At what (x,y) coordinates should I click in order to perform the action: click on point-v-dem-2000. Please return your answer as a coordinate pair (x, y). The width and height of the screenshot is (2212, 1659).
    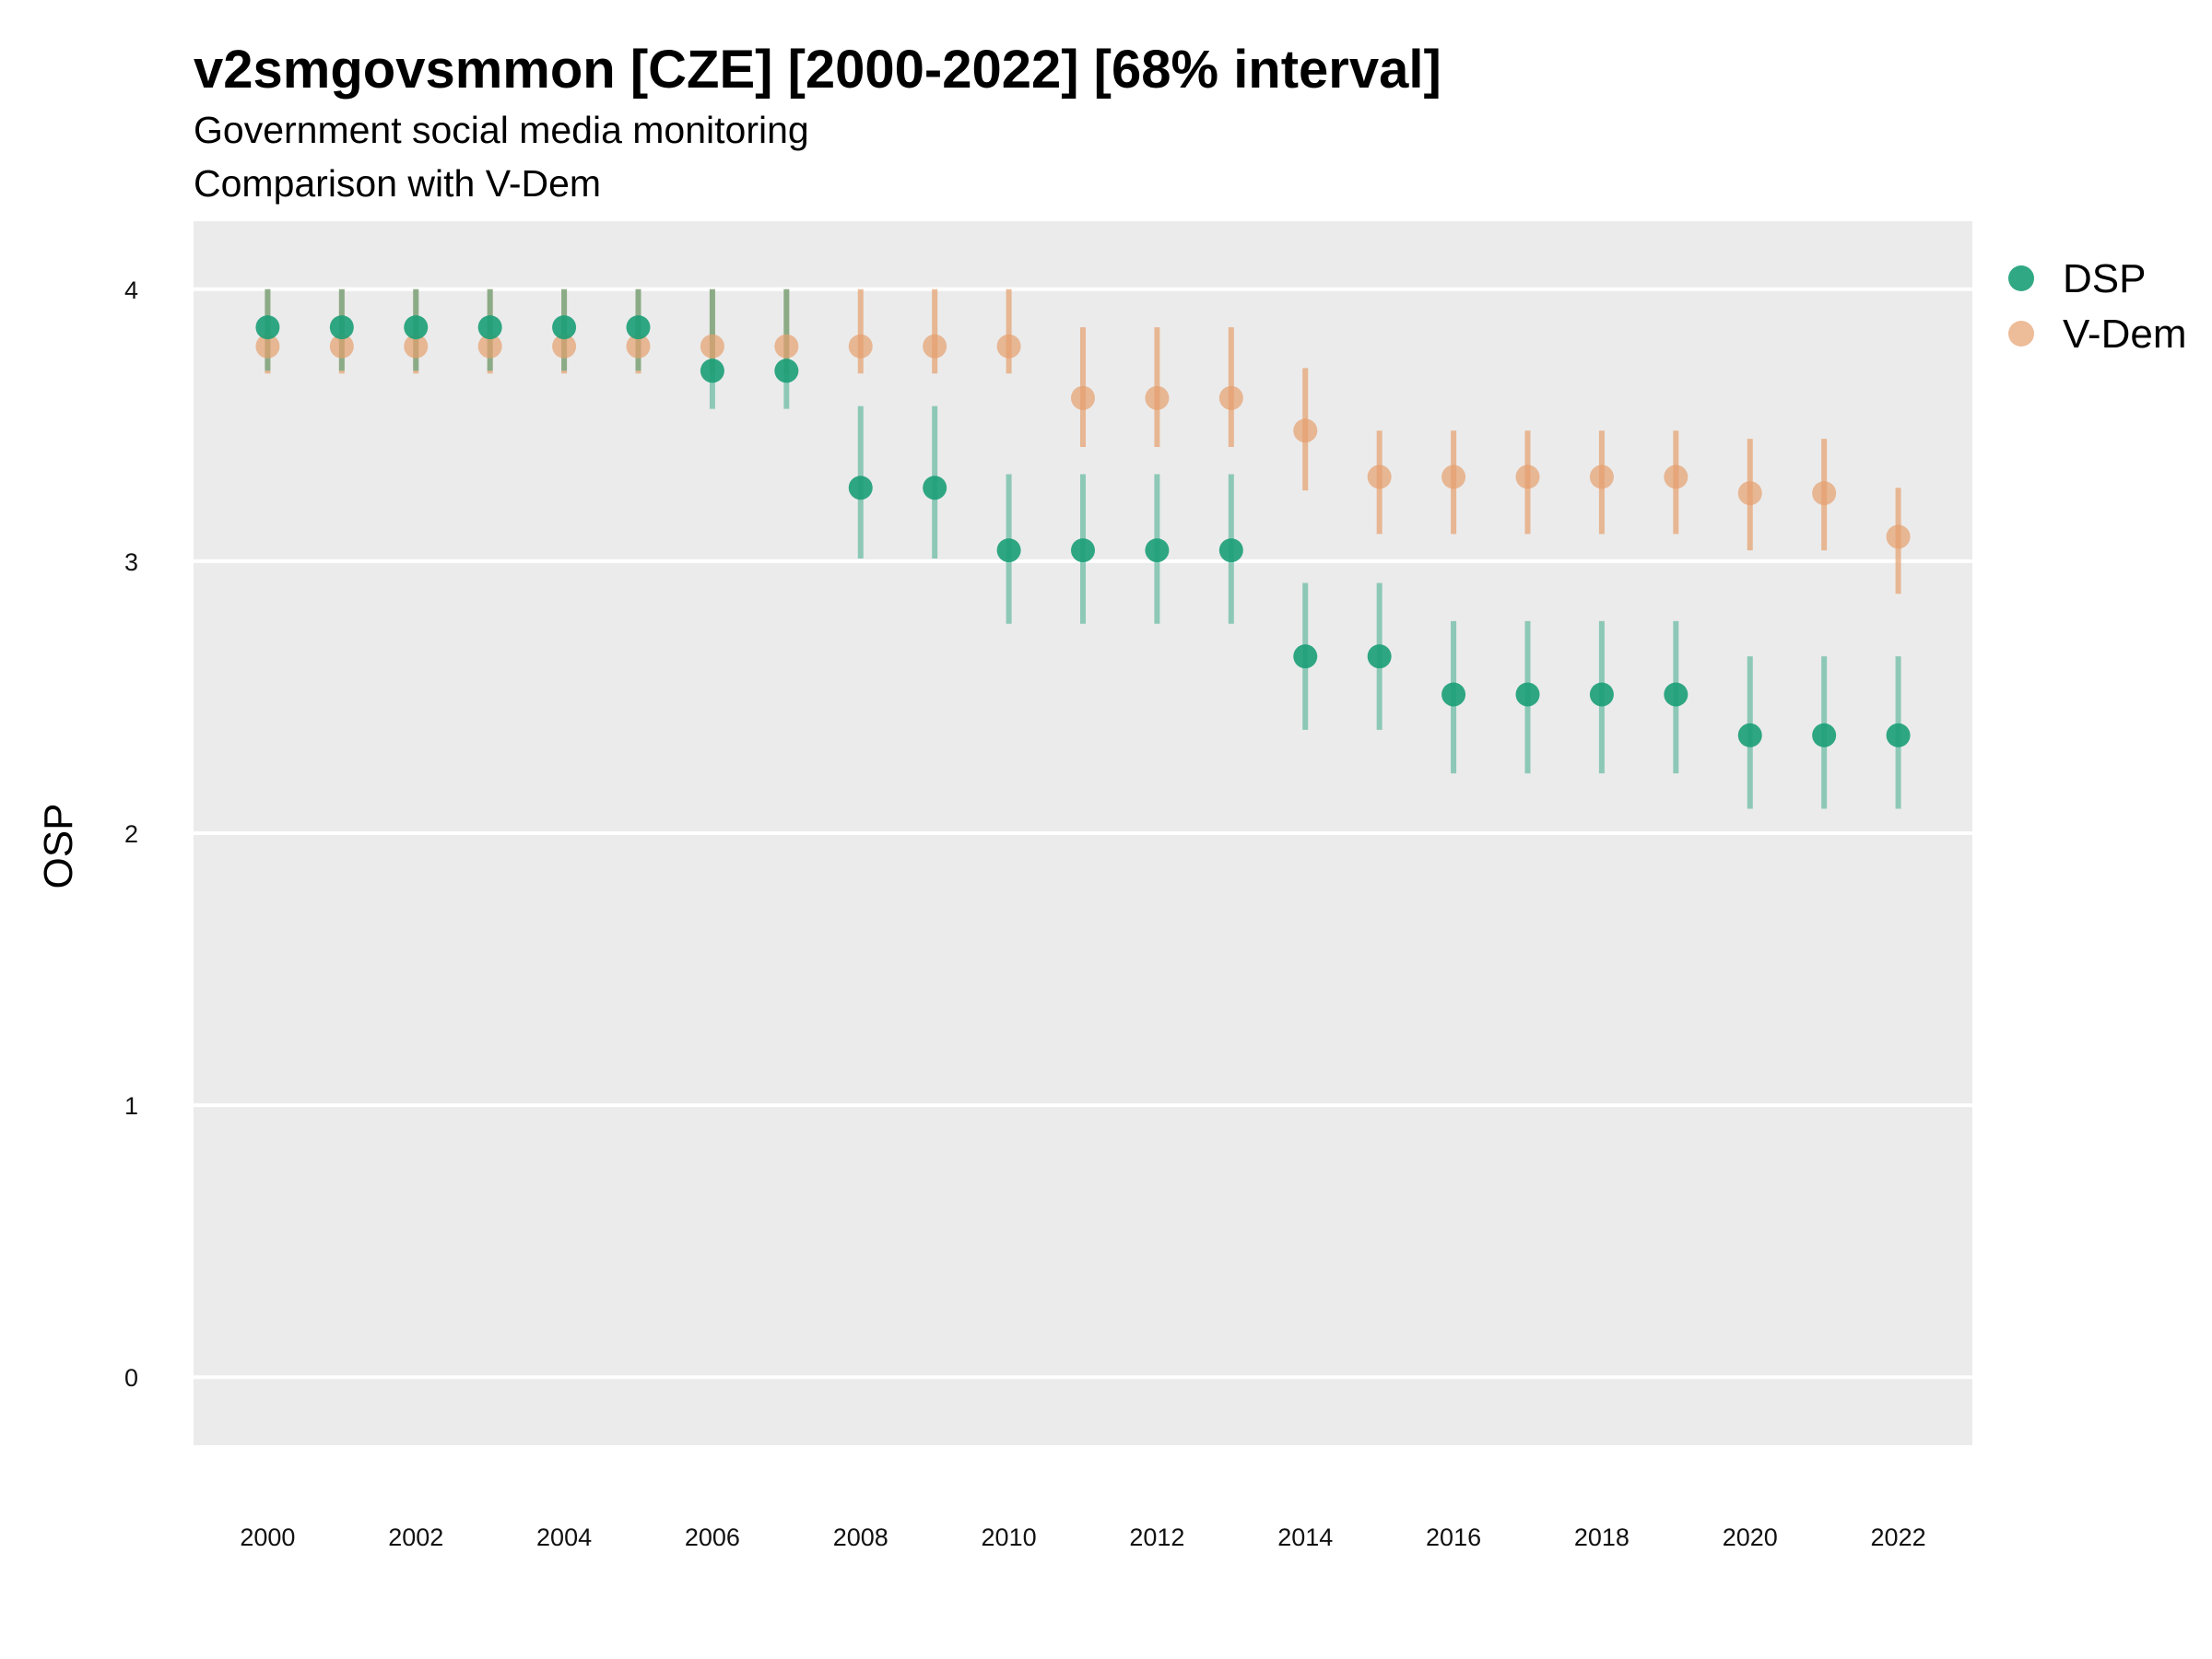
    Looking at the image, I should click on (267, 346).